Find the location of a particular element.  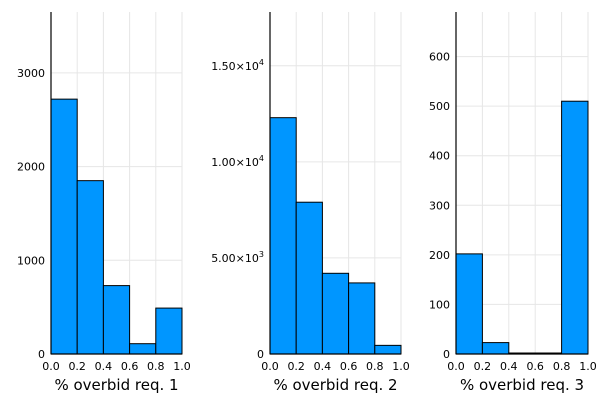

y-tick-label: 3000 is located at coordinates (31, 73).